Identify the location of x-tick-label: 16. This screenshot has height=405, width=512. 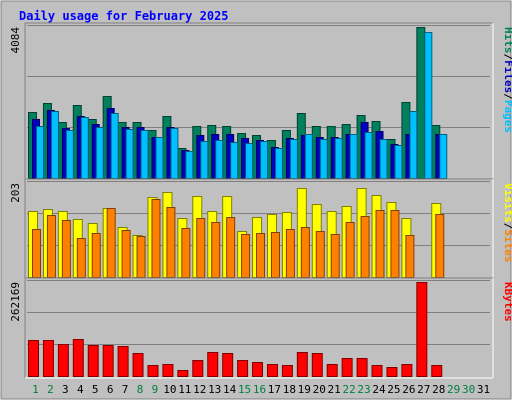
(259, 389).